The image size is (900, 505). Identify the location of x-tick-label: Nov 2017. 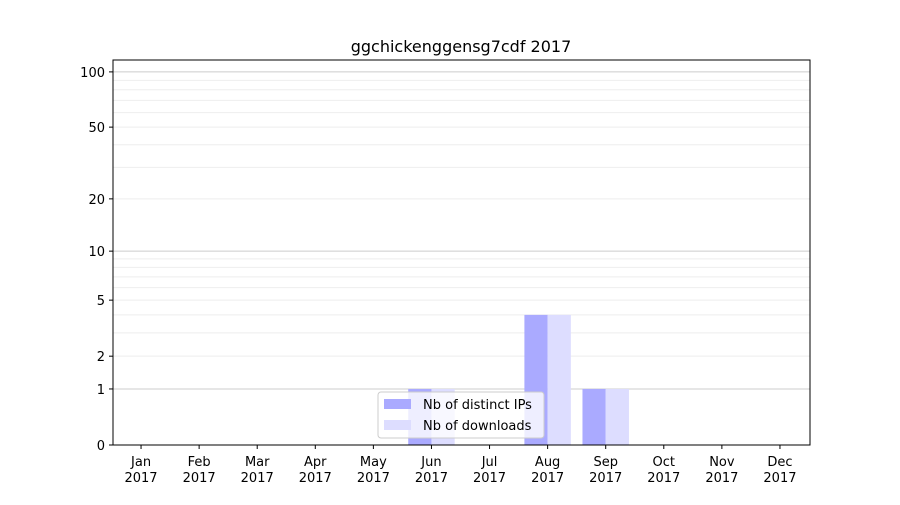
(721, 470).